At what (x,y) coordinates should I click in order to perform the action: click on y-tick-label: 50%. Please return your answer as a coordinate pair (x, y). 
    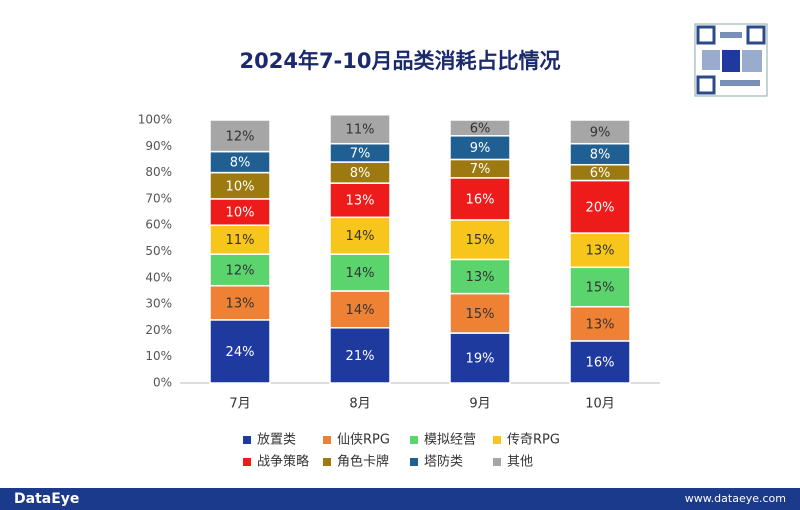
    Looking at the image, I should click on (158, 251).